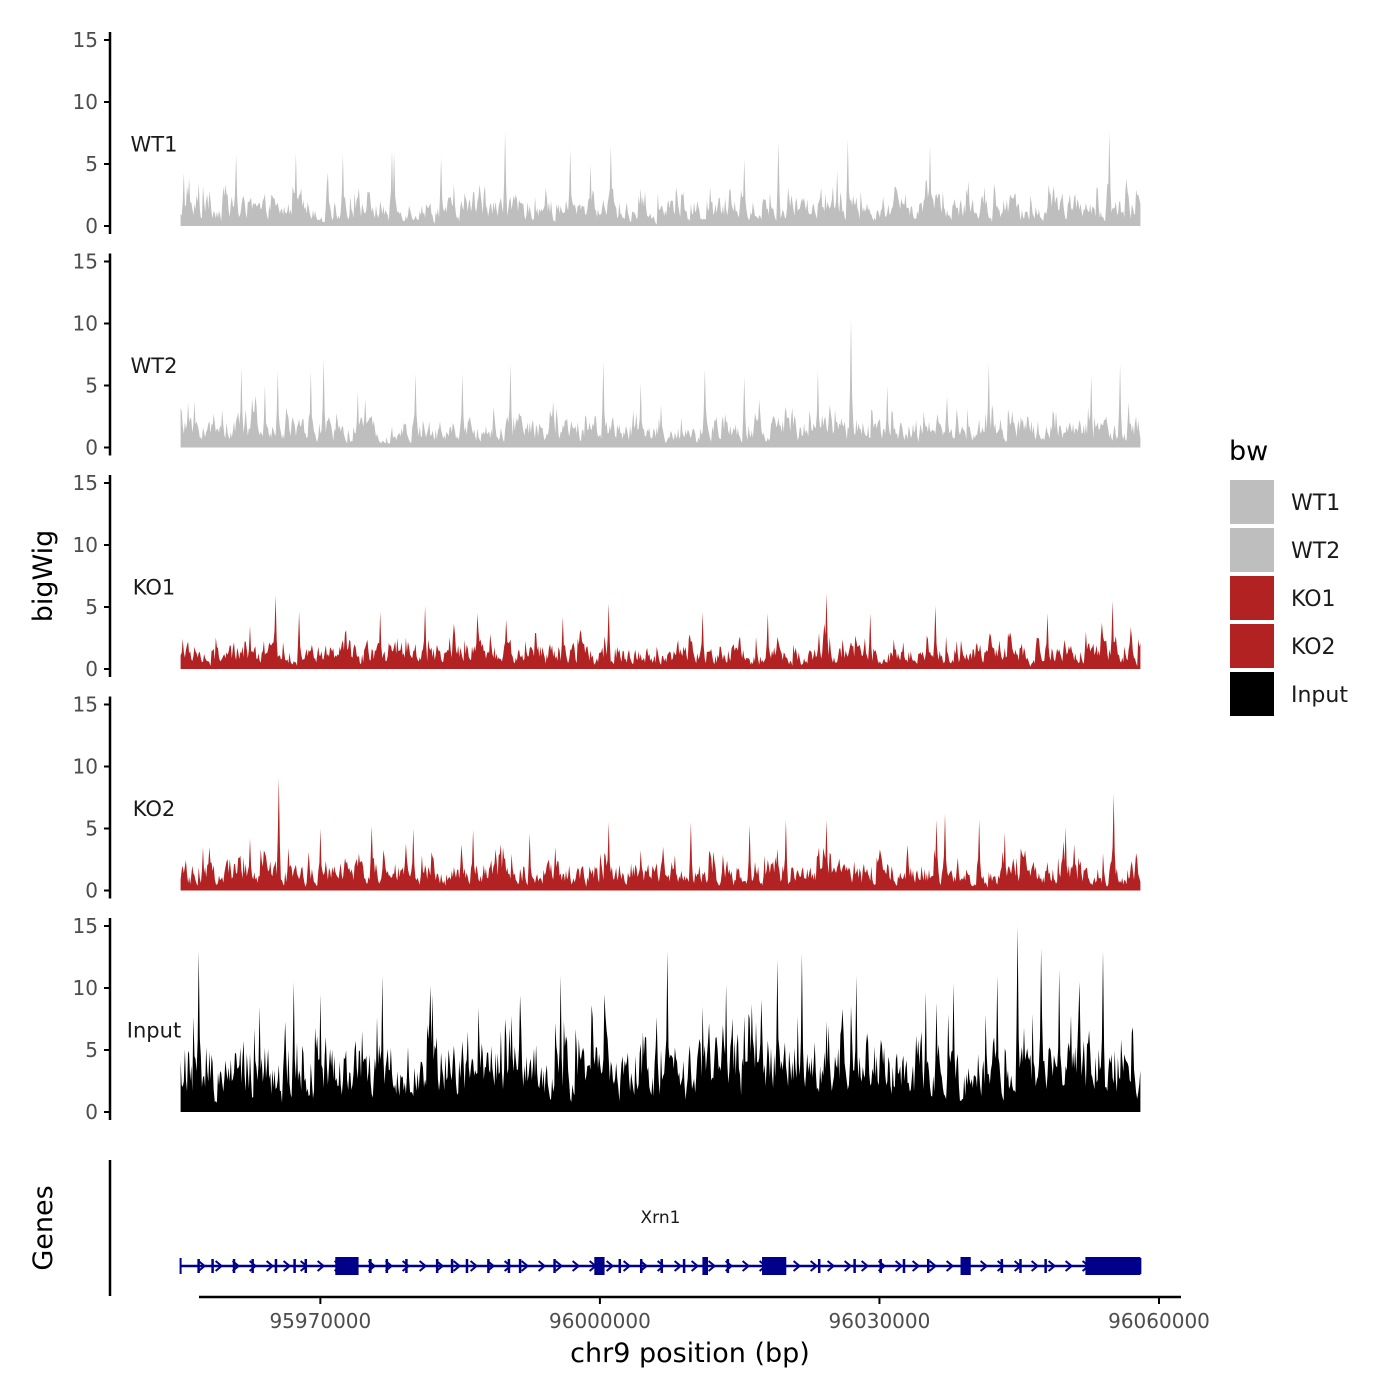  Describe the element at coordinates (660, 834) in the screenshot. I see `coverage-area-ko2` at that location.